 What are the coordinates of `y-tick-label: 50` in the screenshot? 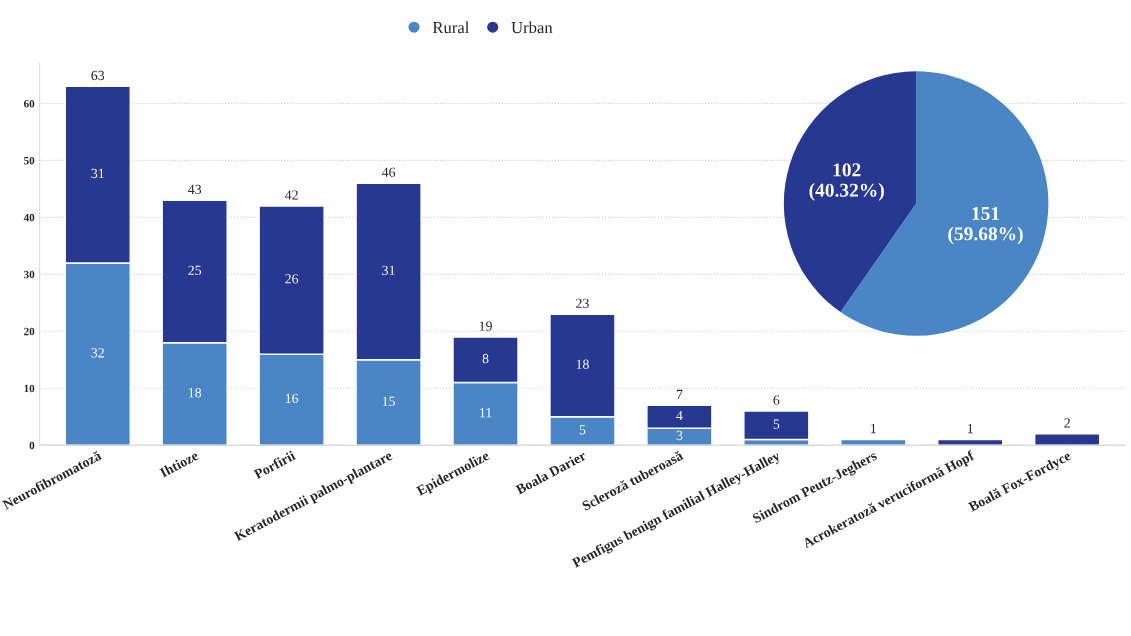 It's located at (29, 160).